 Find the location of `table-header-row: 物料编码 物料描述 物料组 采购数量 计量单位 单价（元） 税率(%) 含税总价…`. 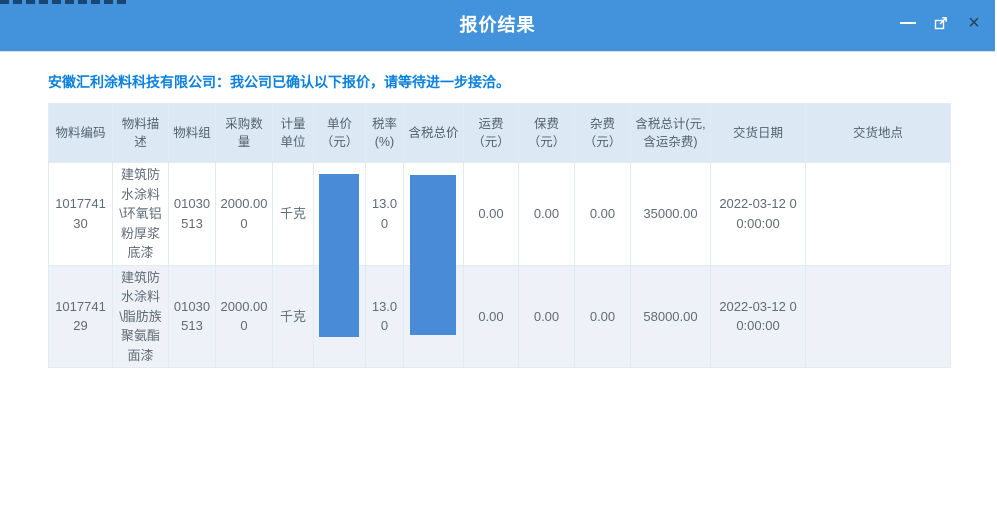

table-header-row: 物料编码 物料描述 物料组 采购数量 计量单位 单价（元） 税率(%) 含税总价… is located at coordinates (499, 133).